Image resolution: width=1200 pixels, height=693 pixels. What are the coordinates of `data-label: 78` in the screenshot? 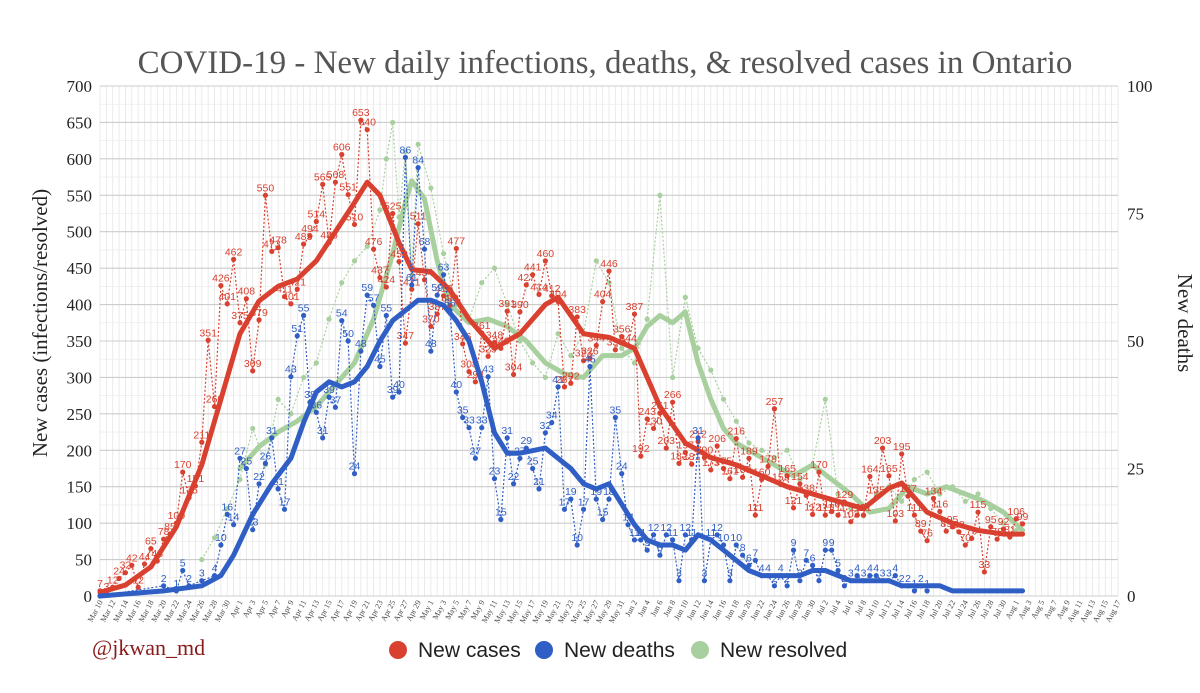 It's located at (997, 532).